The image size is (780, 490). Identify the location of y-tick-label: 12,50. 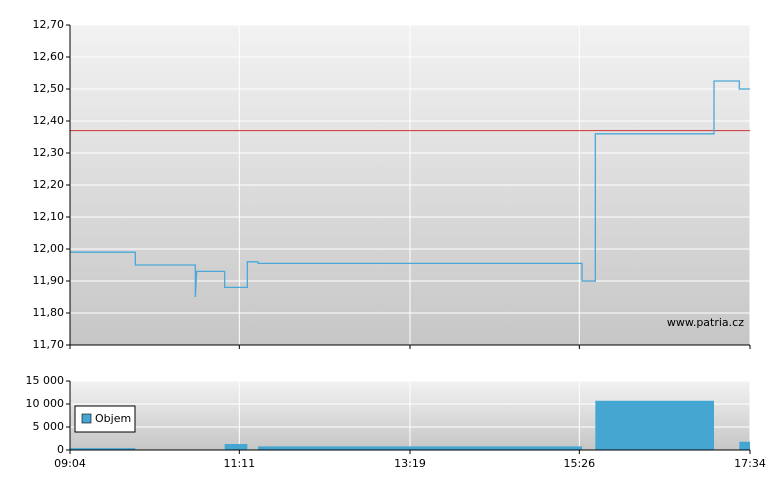
(49, 88).